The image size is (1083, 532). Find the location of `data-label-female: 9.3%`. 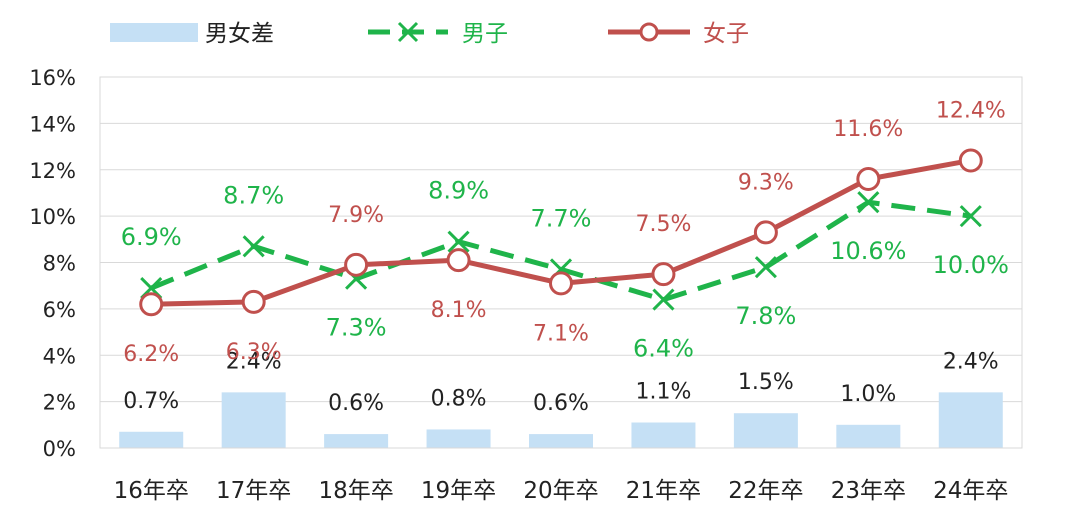

data-label-female: 9.3% is located at coordinates (766, 182).